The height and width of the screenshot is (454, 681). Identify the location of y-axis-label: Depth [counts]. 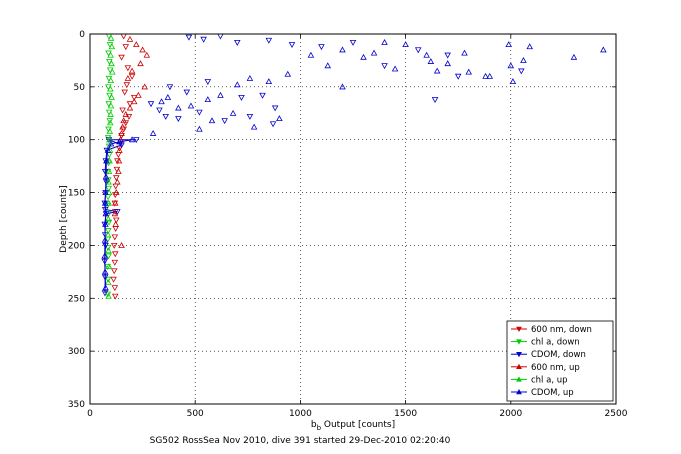
(64, 218).